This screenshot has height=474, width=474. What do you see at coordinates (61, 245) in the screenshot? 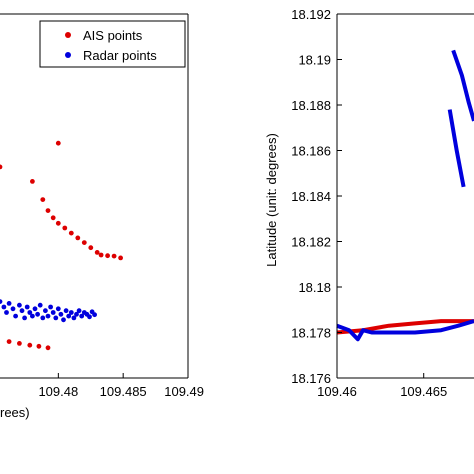
I see `left-plot-marks` at bounding box center [61, 245].